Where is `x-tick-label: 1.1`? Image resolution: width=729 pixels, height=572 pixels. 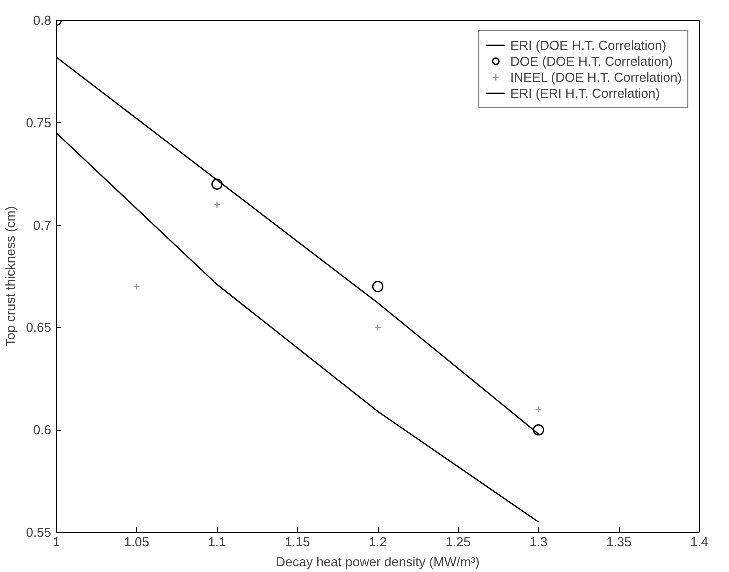 x-tick-label: 1.1 is located at coordinates (217, 542).